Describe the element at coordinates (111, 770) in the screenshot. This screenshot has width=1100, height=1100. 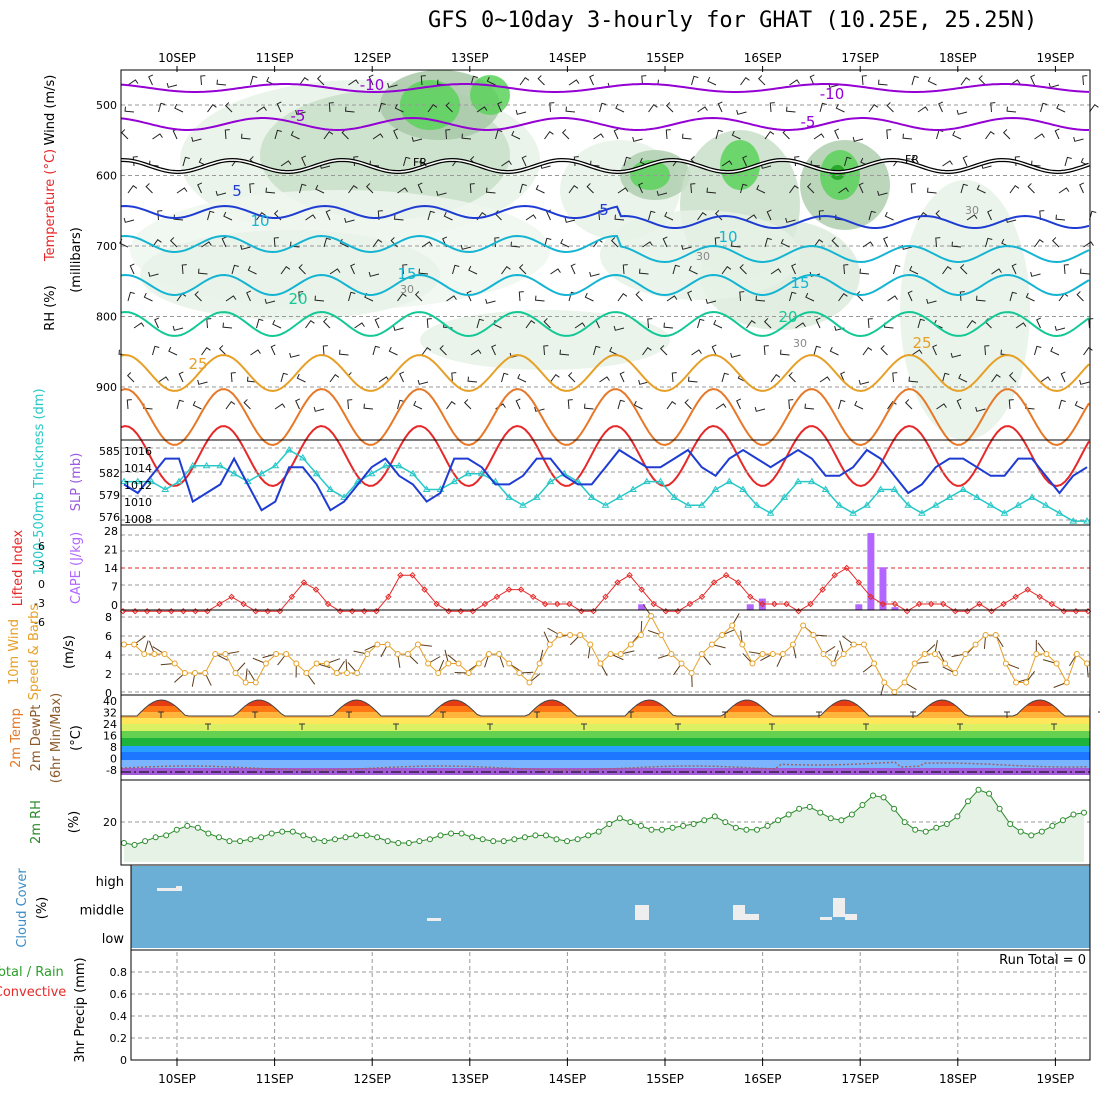
I see `y-tick-label: -8` at that location.